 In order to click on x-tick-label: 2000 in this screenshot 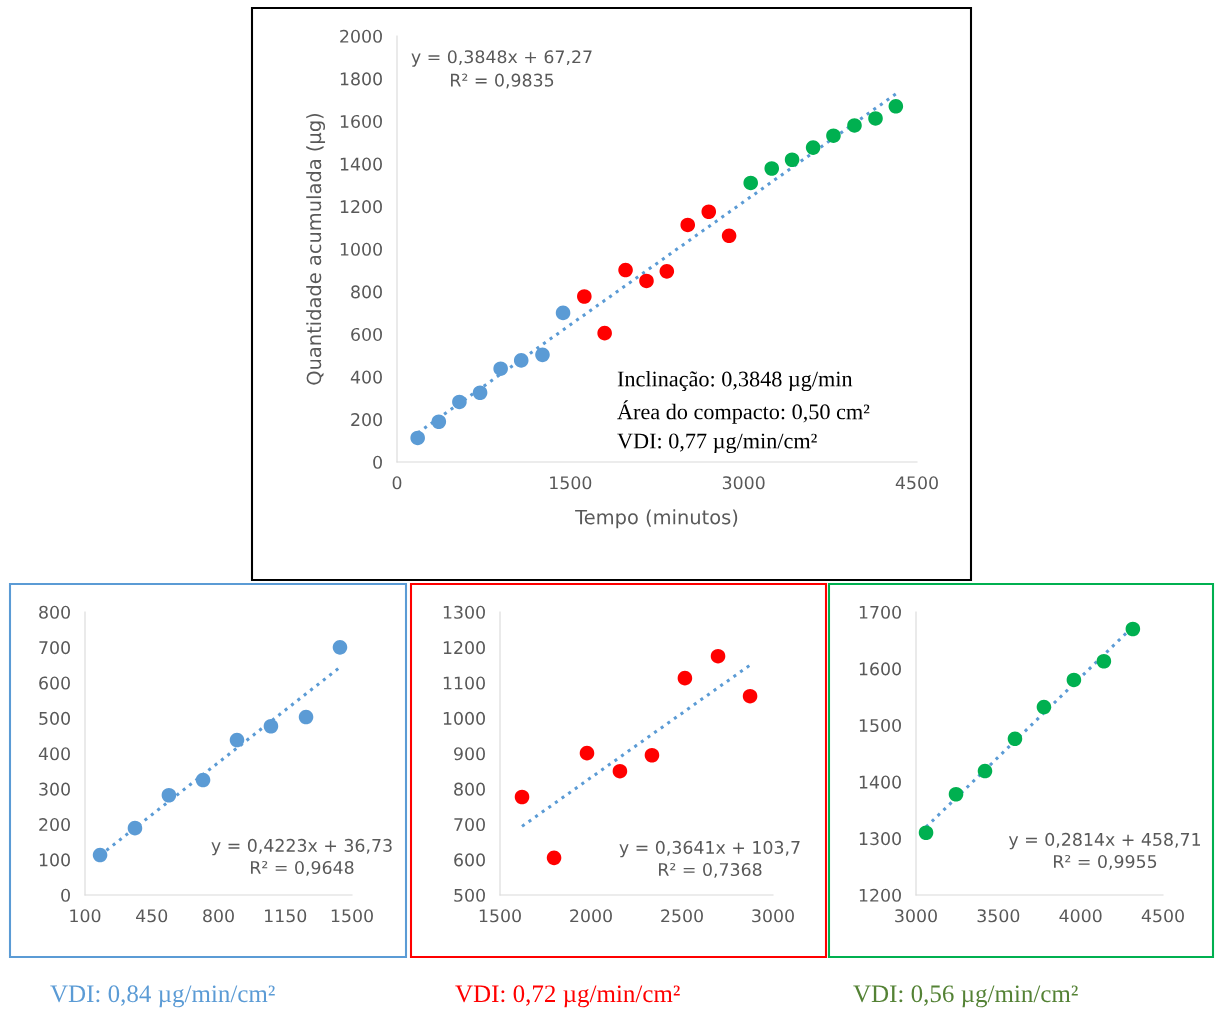, I will do `click(591, 916)`.